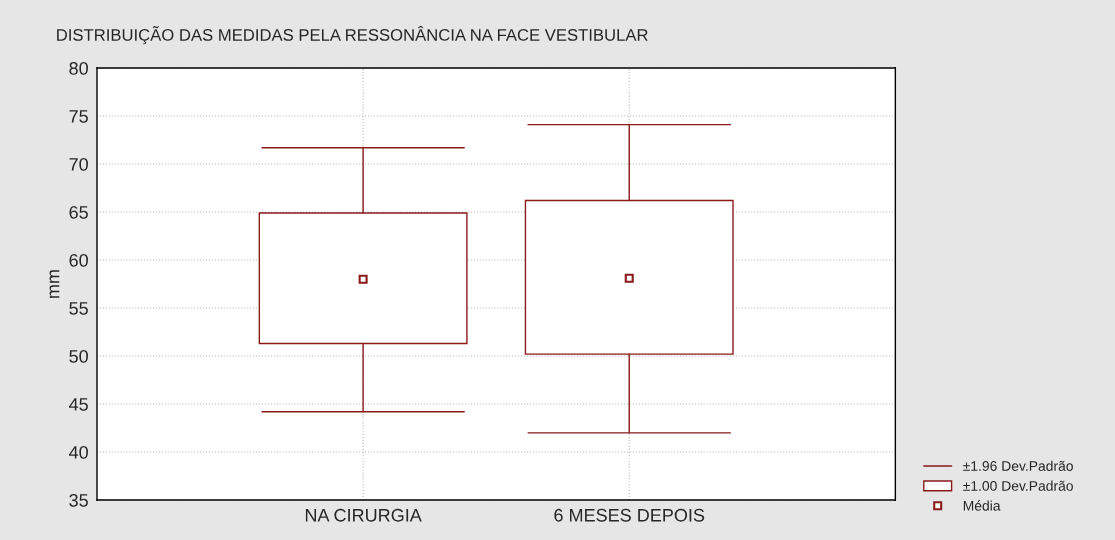 The height and width of the screenshot is (540, 1115). I want to click on y-tick-label: 40, so click(78, 452).